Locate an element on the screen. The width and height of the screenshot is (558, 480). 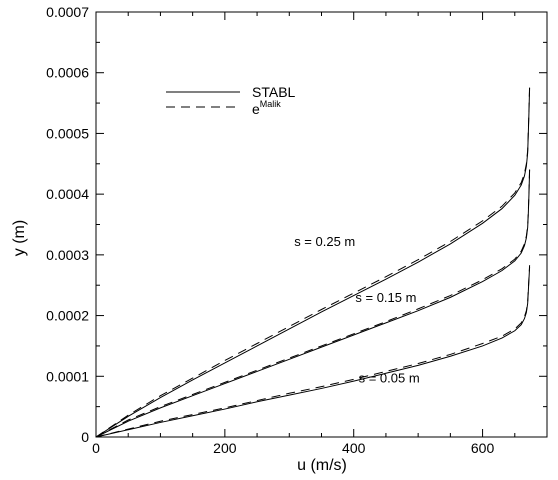
legend-label-emalik: eMalik is located at coordinates (266, 108).